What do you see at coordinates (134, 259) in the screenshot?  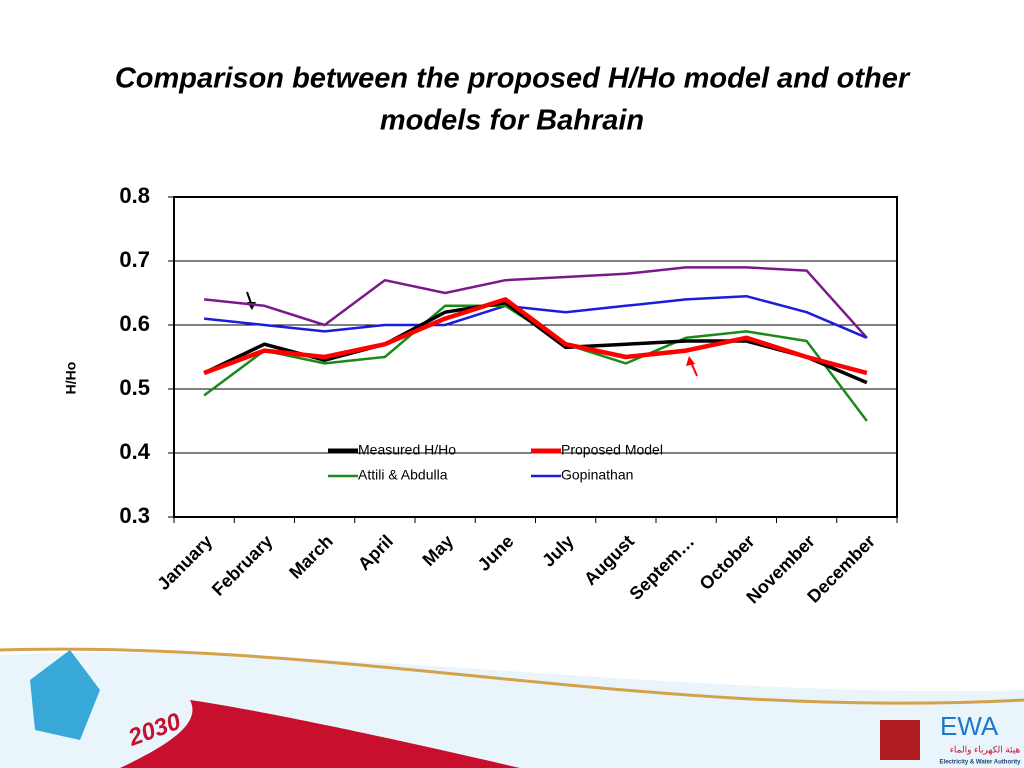 I see `y-tick-label: 0.7` at bounding box center [134, 259].